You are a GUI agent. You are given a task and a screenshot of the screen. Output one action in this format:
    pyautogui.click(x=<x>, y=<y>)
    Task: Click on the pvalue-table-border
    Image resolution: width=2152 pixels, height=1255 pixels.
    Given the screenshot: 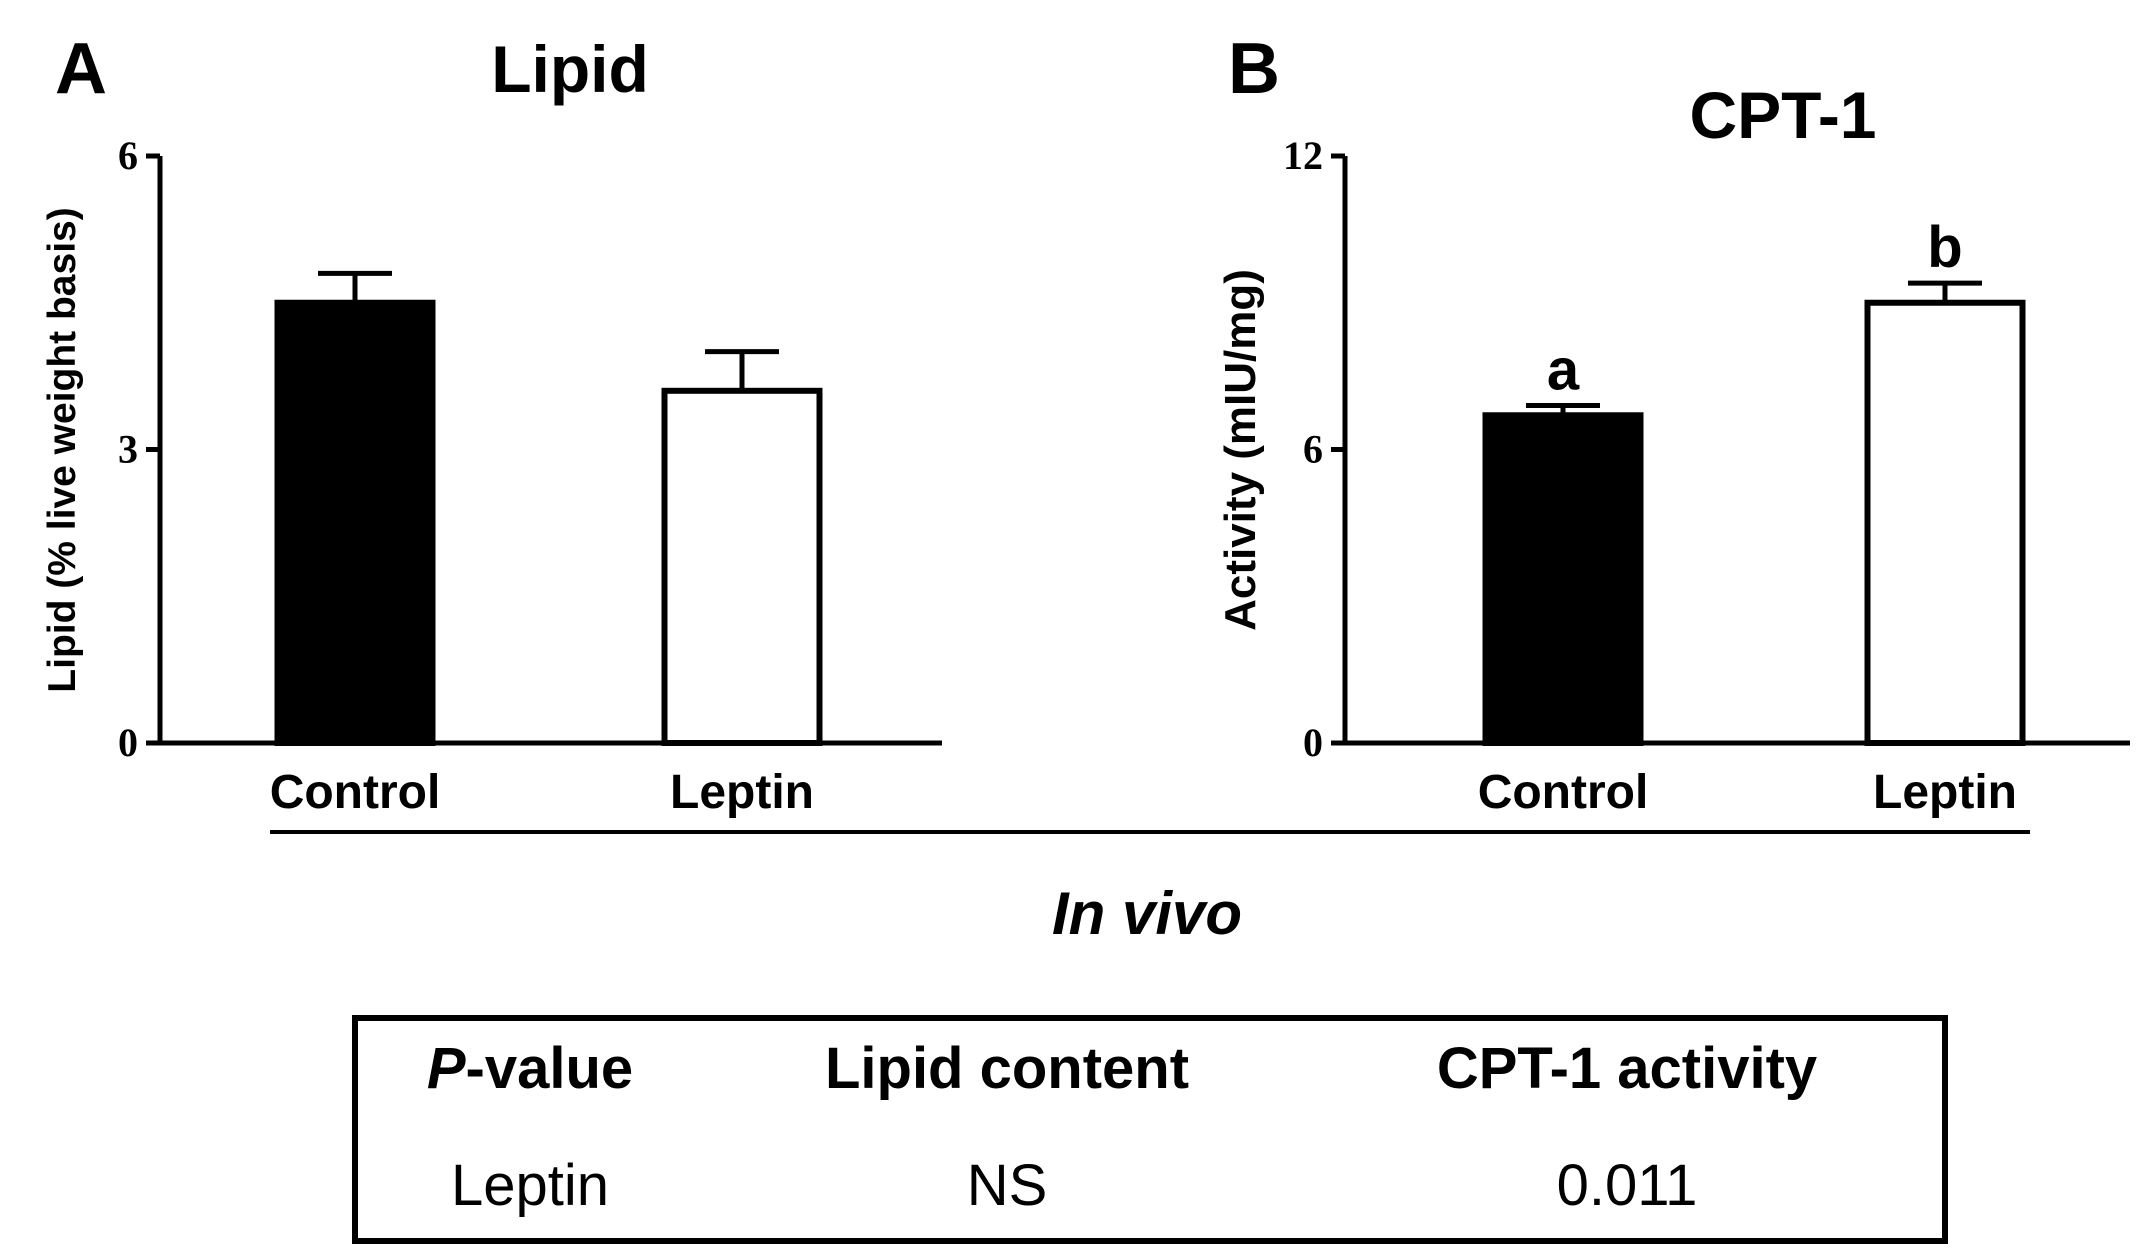 What is the action you would take?
    pyautogui.click(x=1150, y=1129)
    